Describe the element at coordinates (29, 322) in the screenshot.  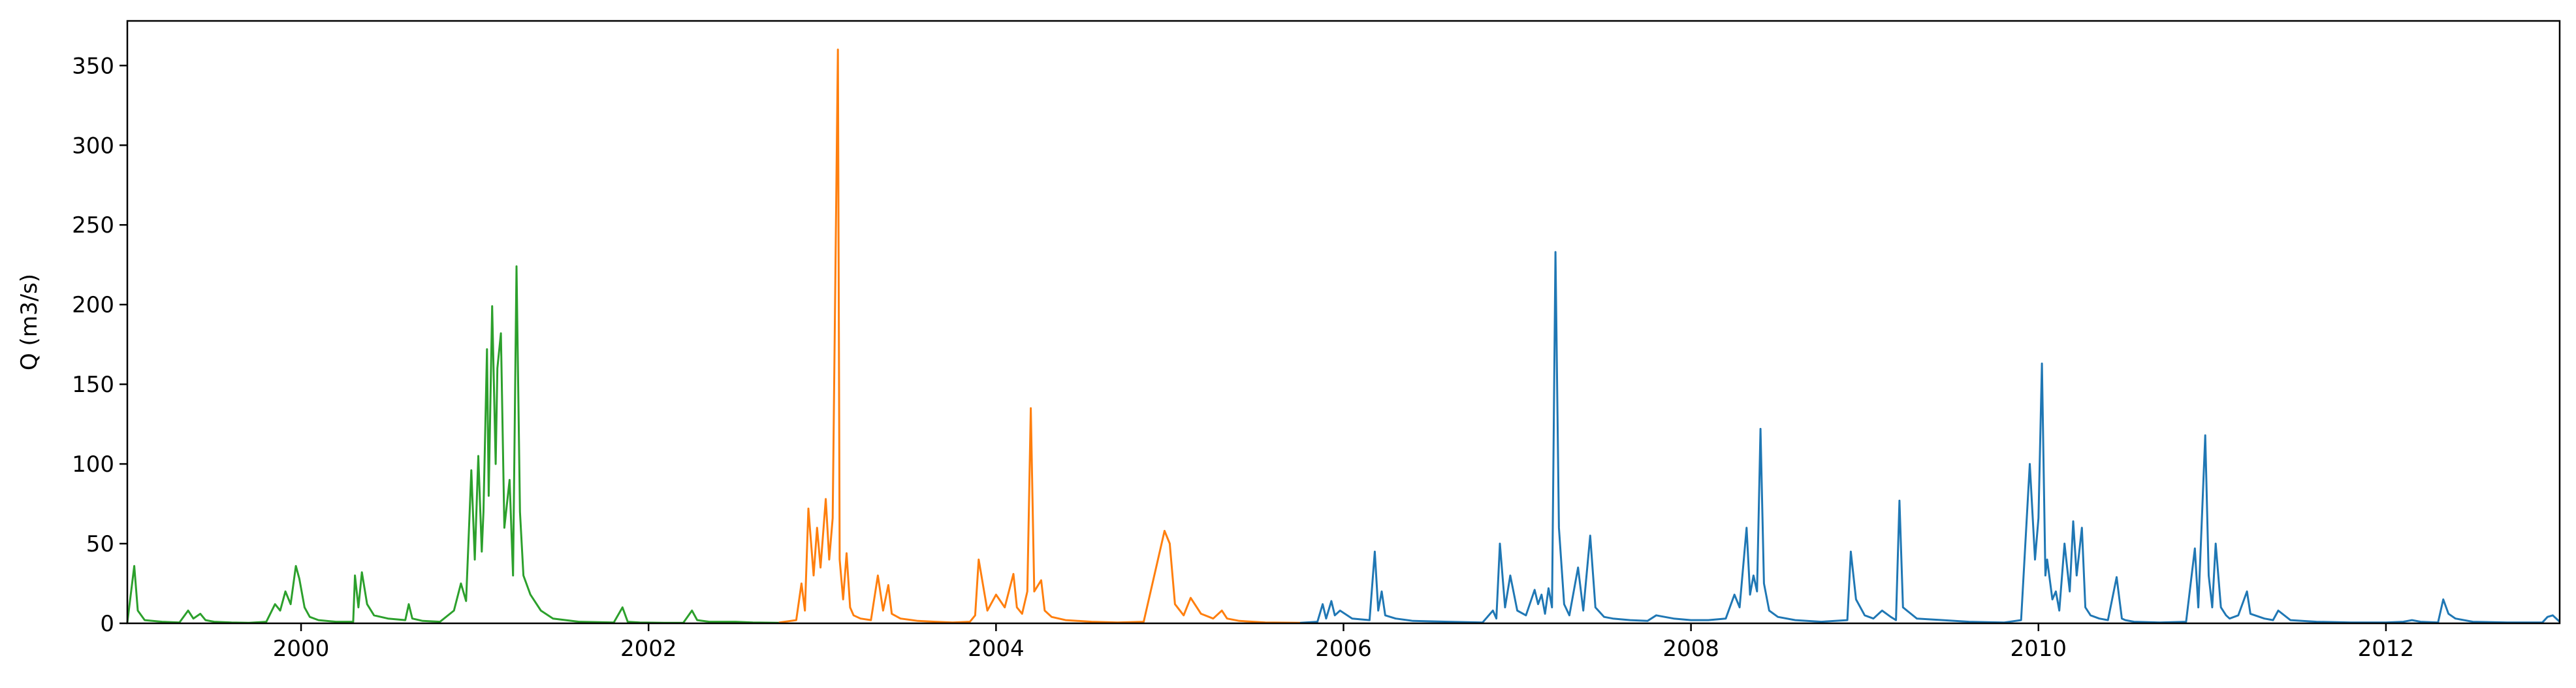
I see `y-axis-label: Q (m3/s)` at that location.